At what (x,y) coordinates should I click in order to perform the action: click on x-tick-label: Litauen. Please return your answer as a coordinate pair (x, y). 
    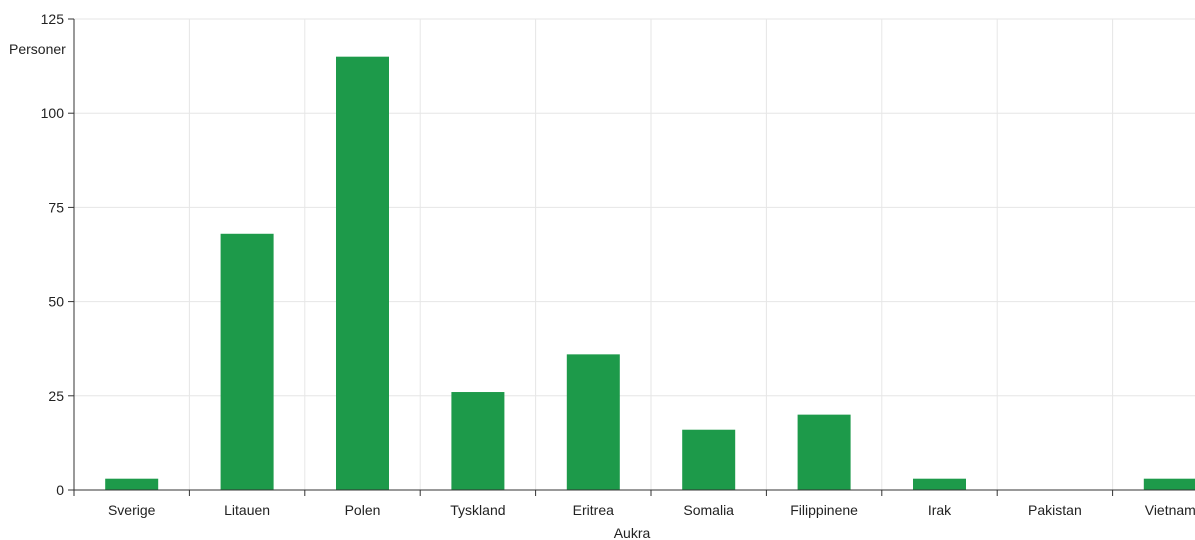
    Looking at the image, I should click on (247, 510).